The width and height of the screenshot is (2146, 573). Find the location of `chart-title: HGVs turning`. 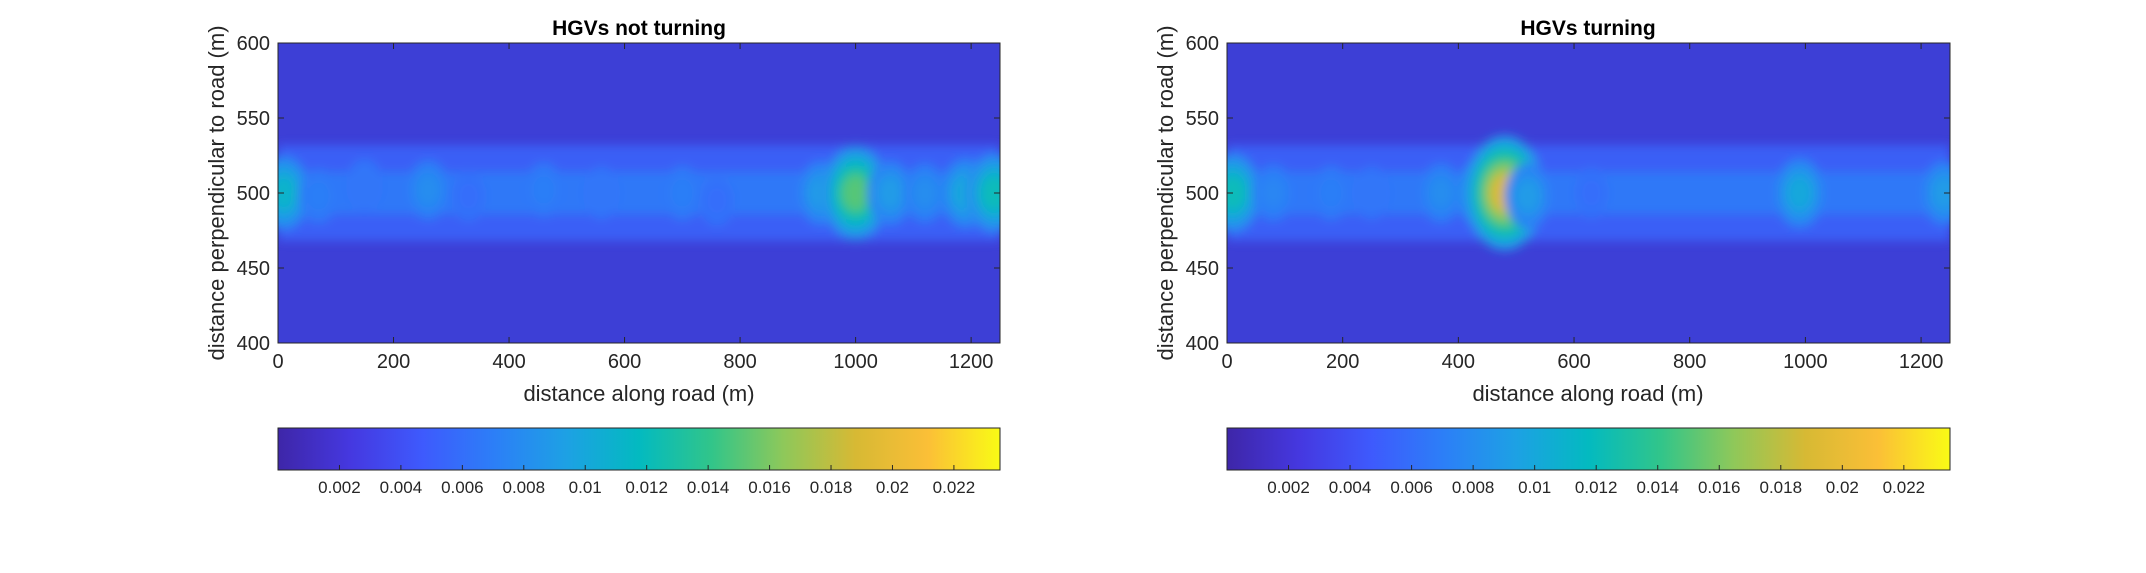

chart-title: HGVs turning is located at coordinates (1587, 28).